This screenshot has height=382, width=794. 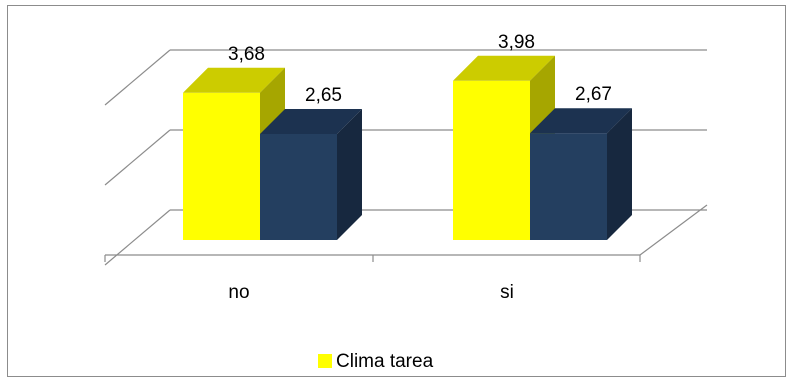 What do you see at coordinates (491, 160) in the screenshot?
I see `bar-0-1-front` at bounding box center [491, 160].